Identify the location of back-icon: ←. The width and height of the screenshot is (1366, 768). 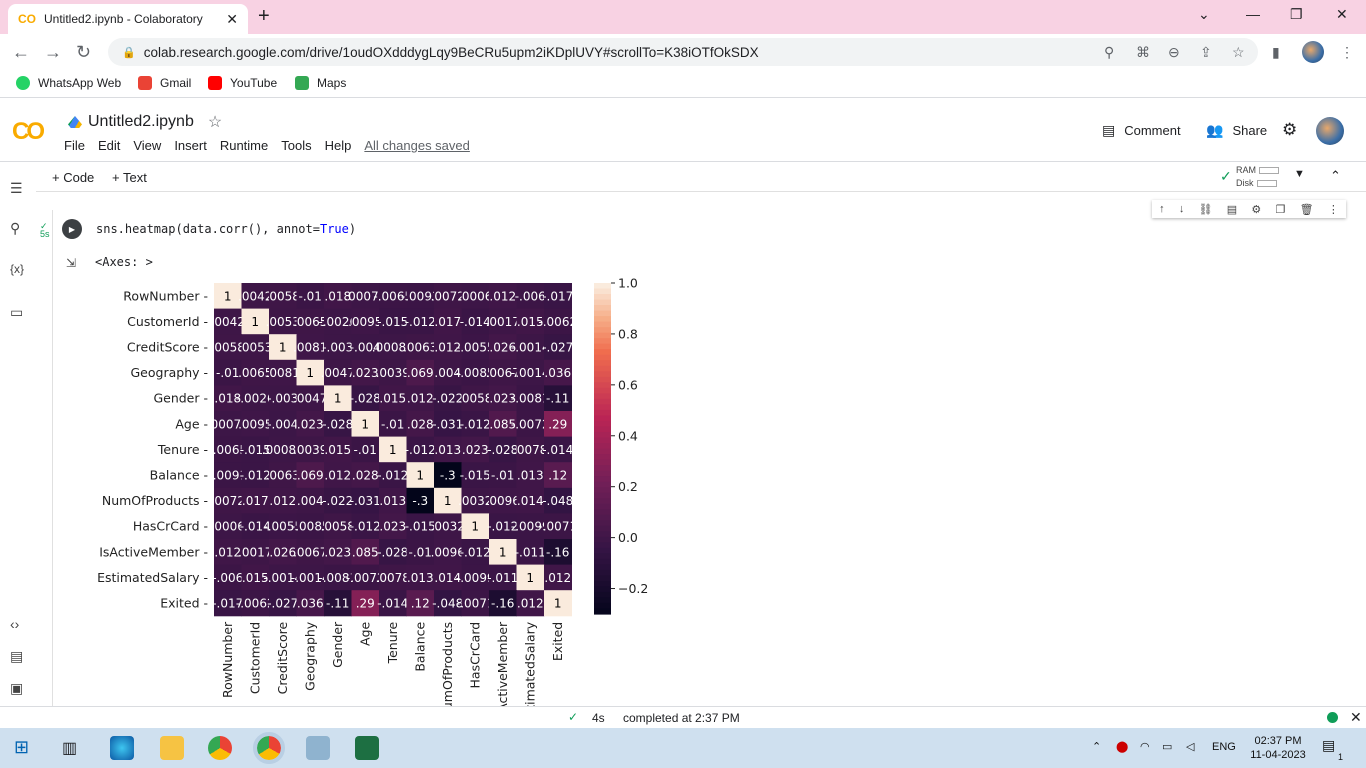
(21, 52).